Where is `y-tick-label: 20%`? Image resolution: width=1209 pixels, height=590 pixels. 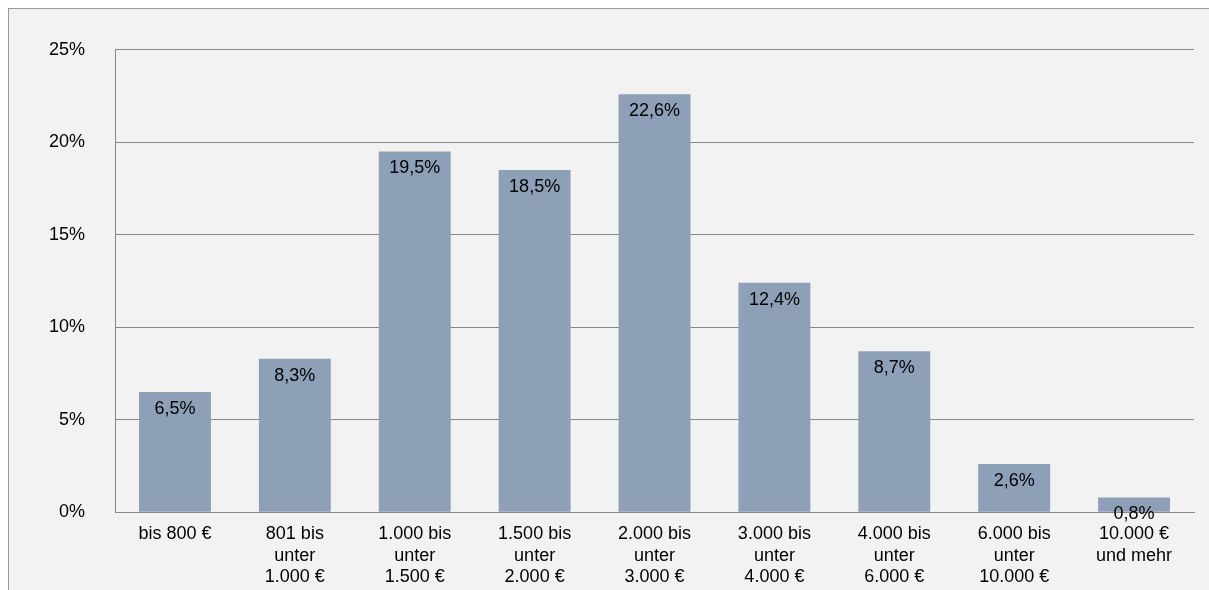 y-tick-label: 20% is located at coordinates (67, 141).